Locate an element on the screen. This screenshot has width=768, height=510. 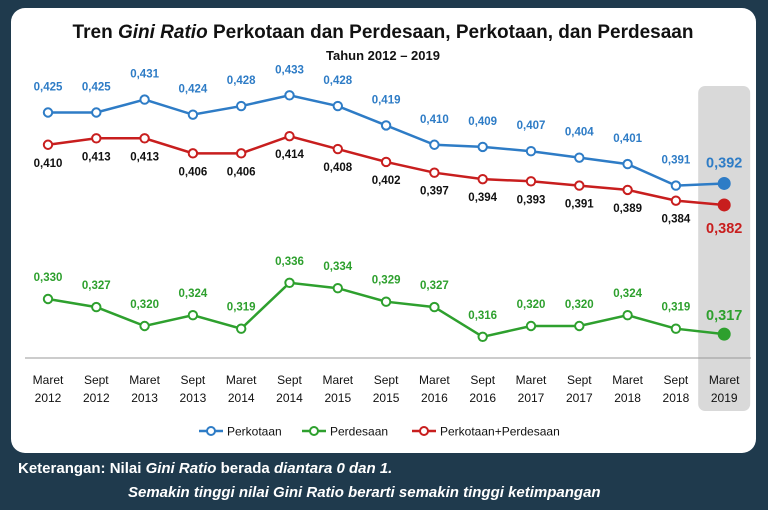
series-0-label-14: 0,392 is located at coordinates (724, 163).